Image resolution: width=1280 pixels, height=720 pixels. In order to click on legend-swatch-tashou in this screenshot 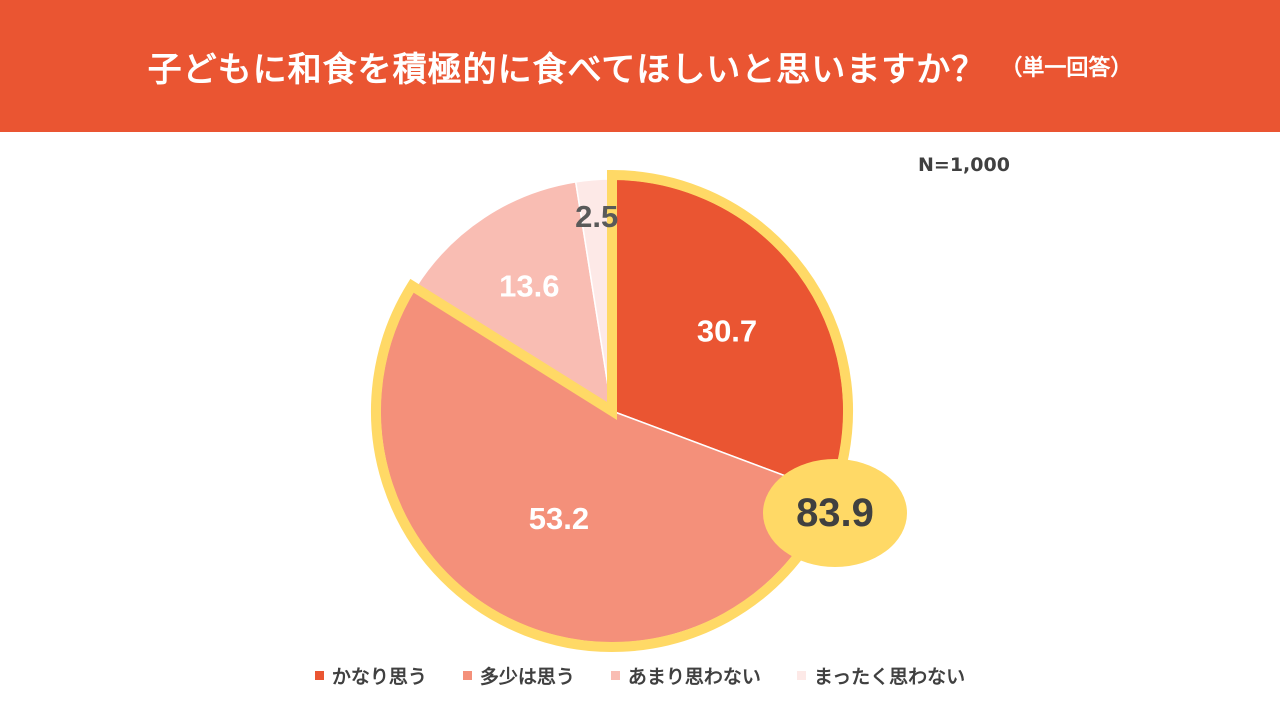, I will do `click(467, 675)`.